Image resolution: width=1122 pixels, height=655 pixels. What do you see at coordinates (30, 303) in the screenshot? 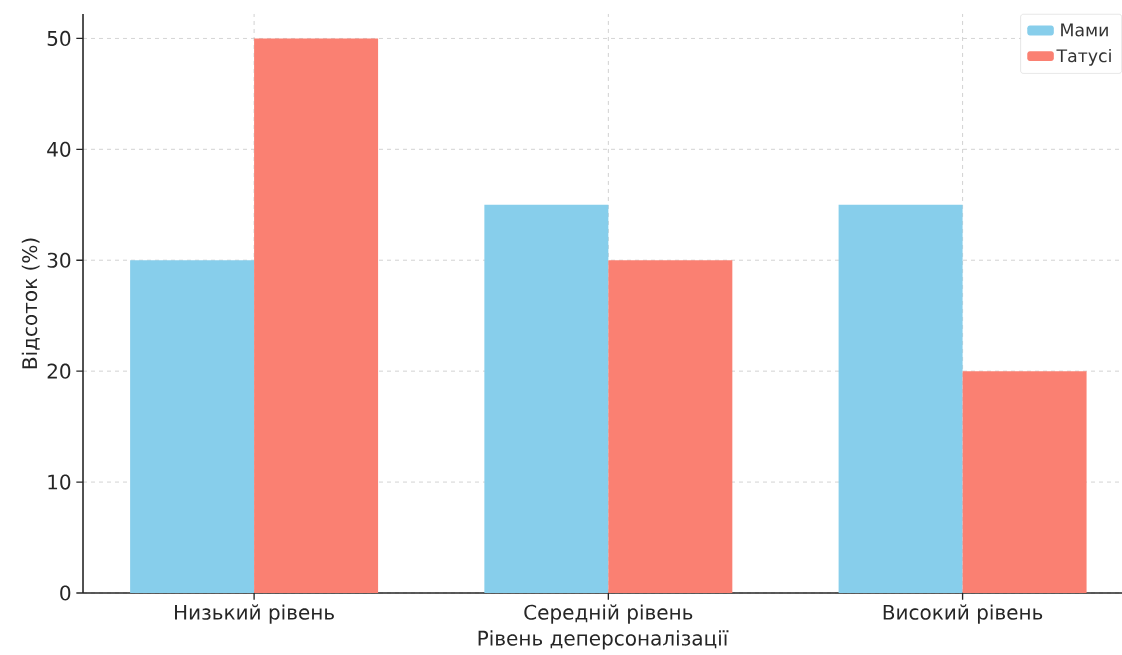
I see `y-axis-title: Відсоток (%)` at bounding box center [30, 303].